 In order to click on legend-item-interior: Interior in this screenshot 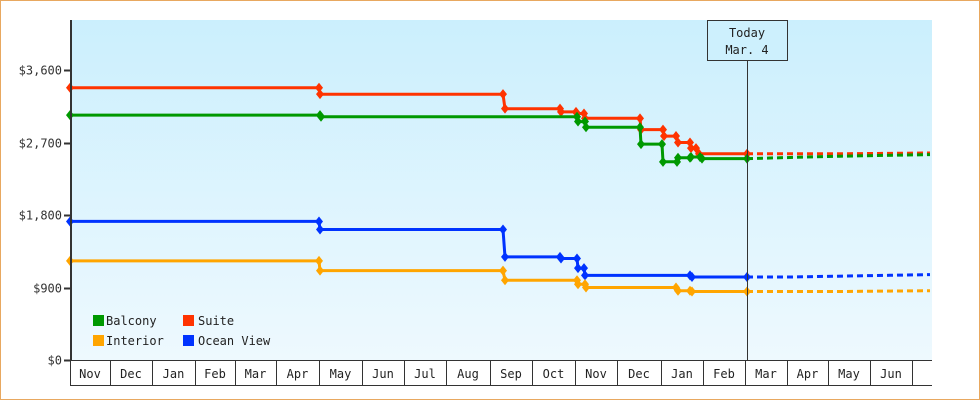, I will do `click(128, 341)`.